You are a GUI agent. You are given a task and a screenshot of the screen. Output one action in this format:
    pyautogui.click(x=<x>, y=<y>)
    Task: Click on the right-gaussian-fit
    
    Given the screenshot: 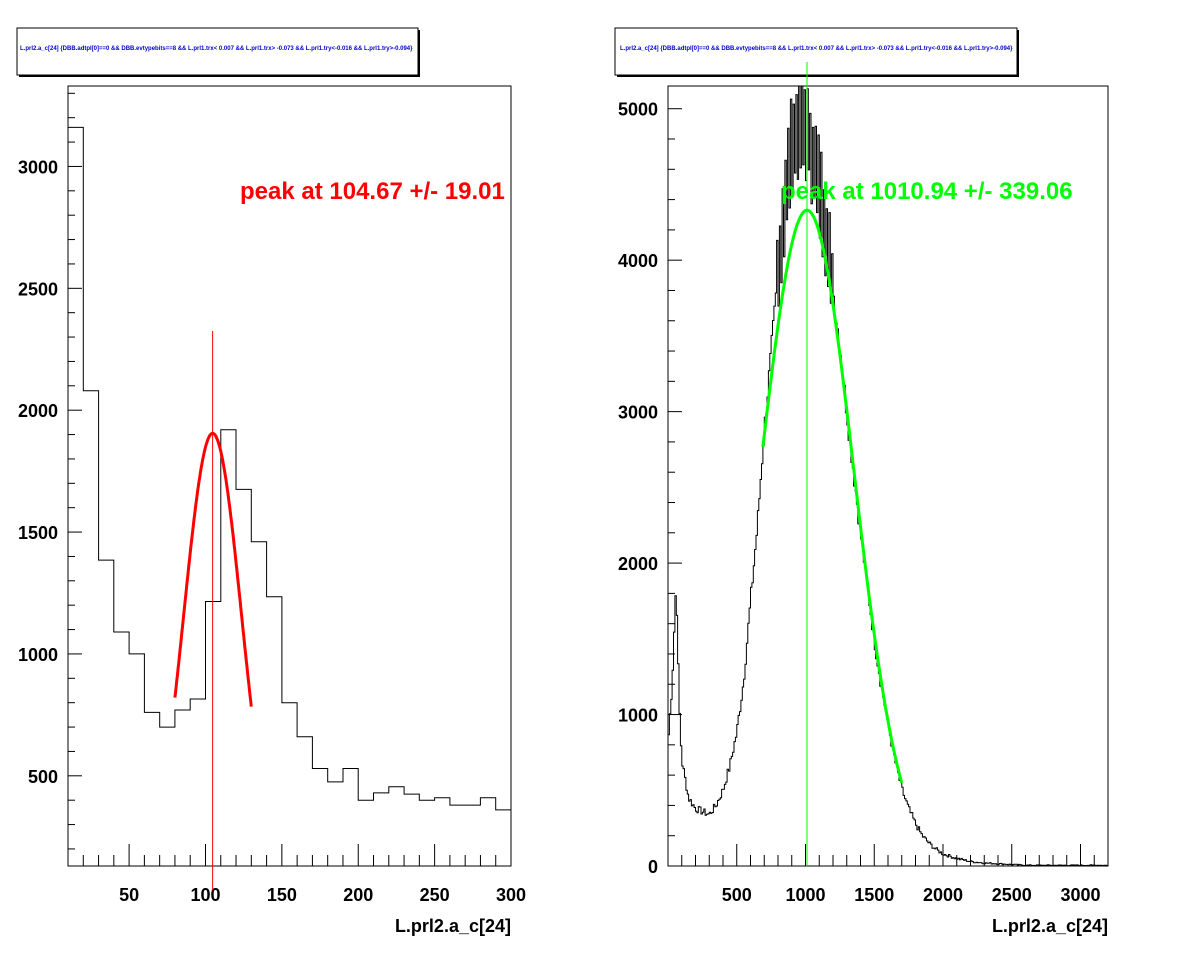 What is the action you would take?
    pyautogui.click(x=832, y=496)
    